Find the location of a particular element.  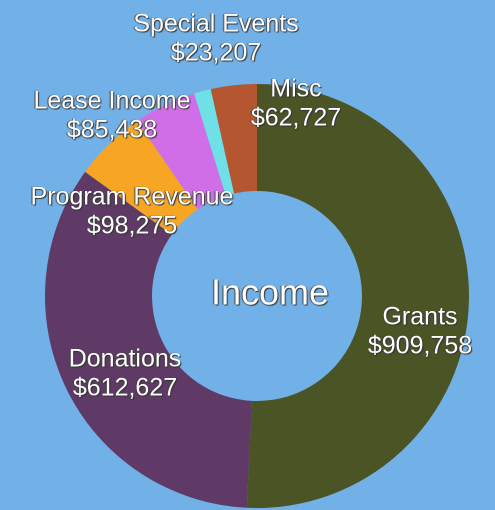

slice-value: $23,207 is located at coordinates (216, 53).